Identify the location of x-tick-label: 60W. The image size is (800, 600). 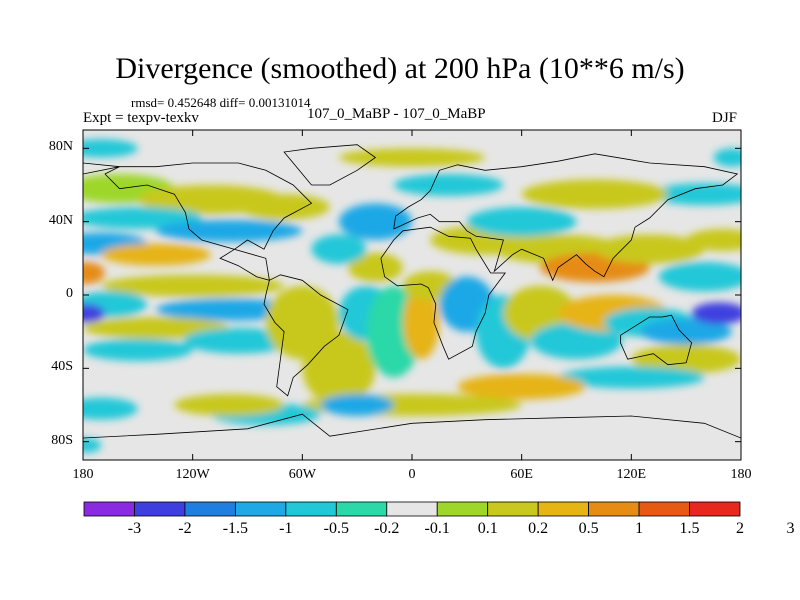
(302, 474).